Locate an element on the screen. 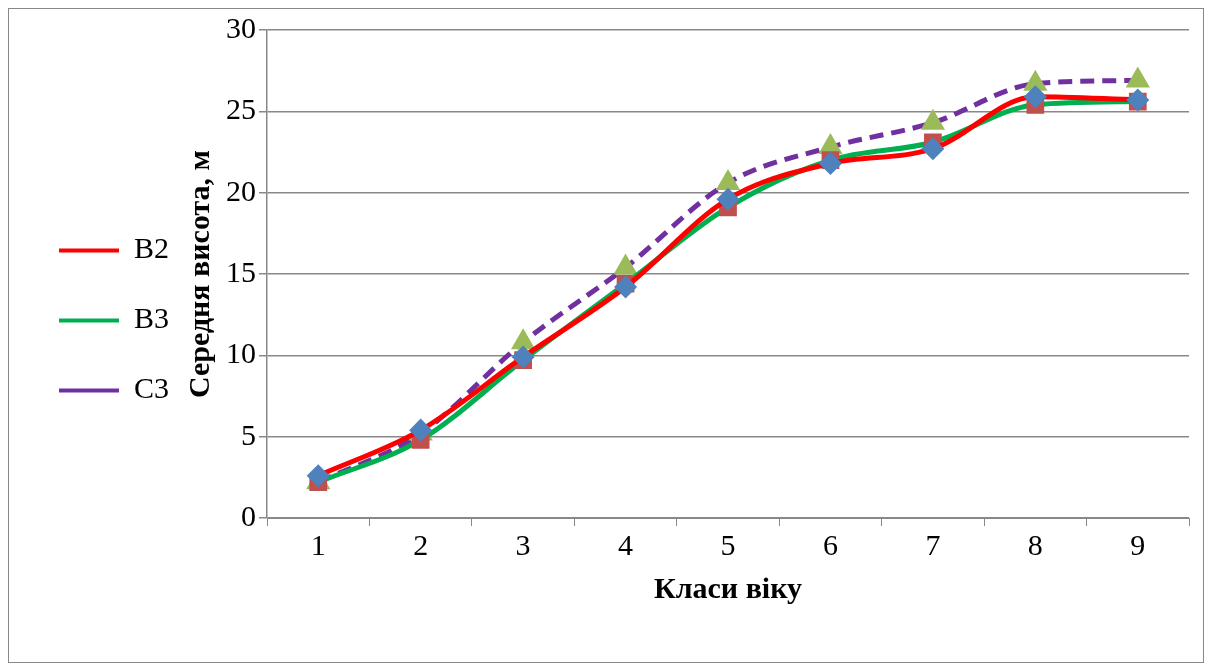 The image size is (1212, 671). y-tick-label: 5 is located at coordinates (249, 434).